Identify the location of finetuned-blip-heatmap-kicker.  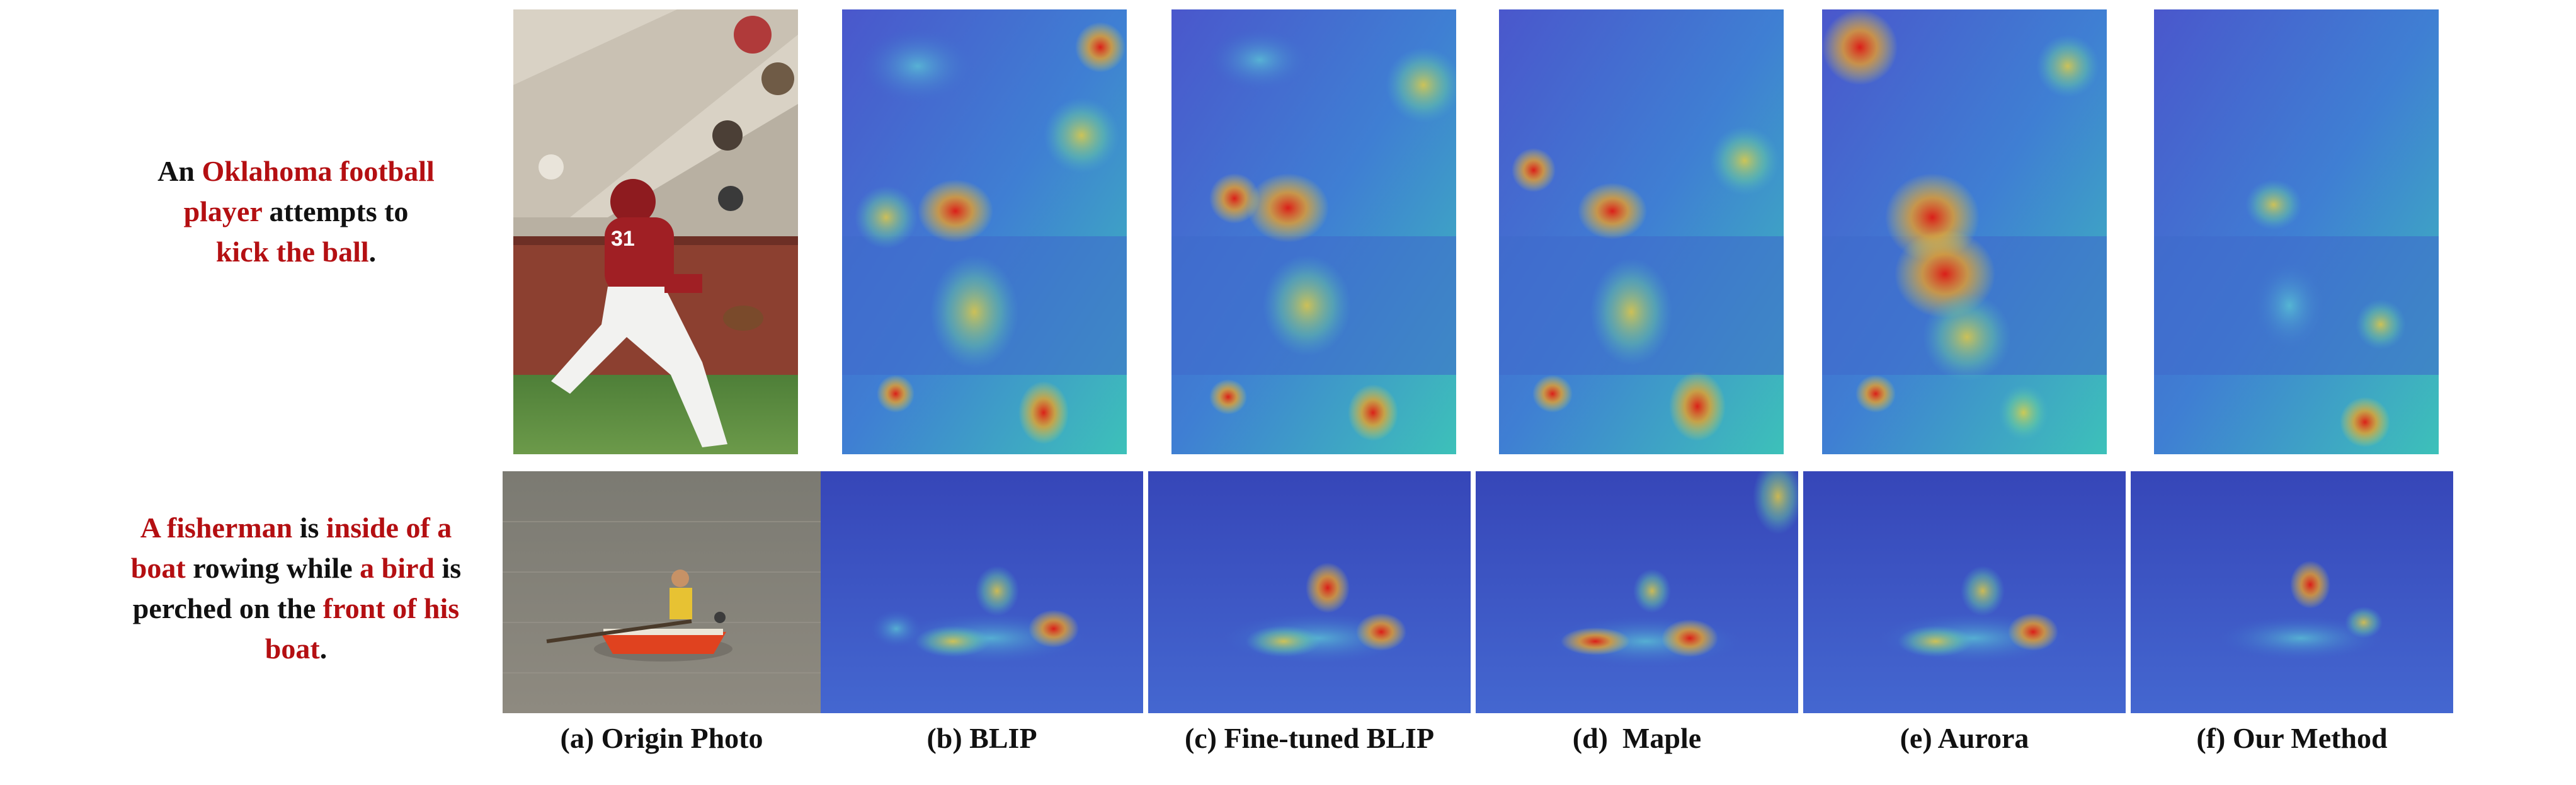
(1313, 232).